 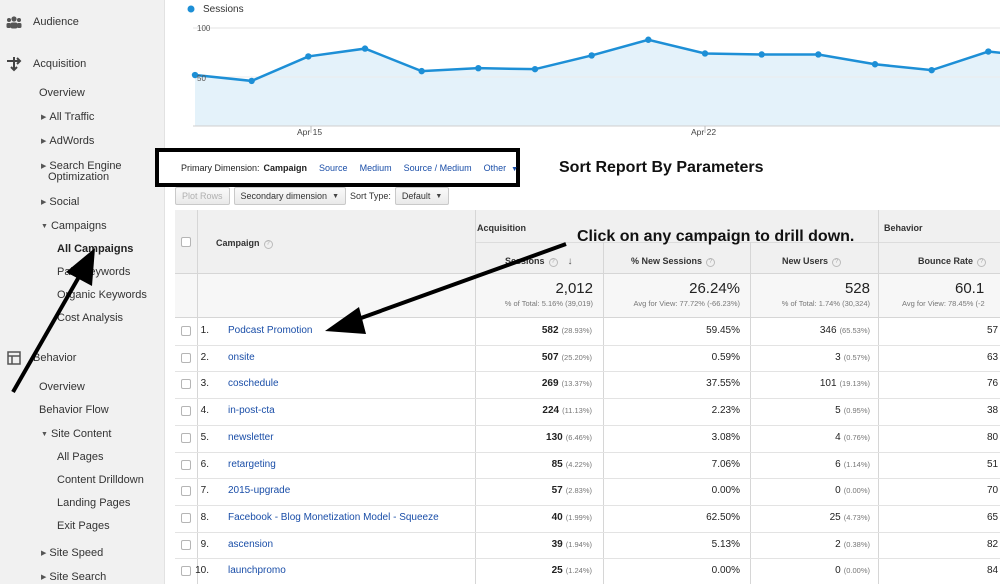 I want to click on primary-dimension-current: Campaign, so click(x=285, y=167).